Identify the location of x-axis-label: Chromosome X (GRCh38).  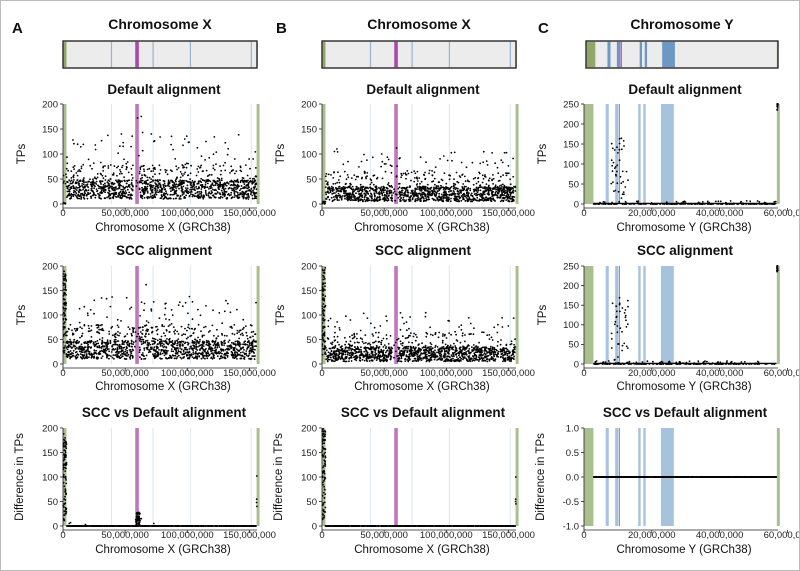
(163, 387).